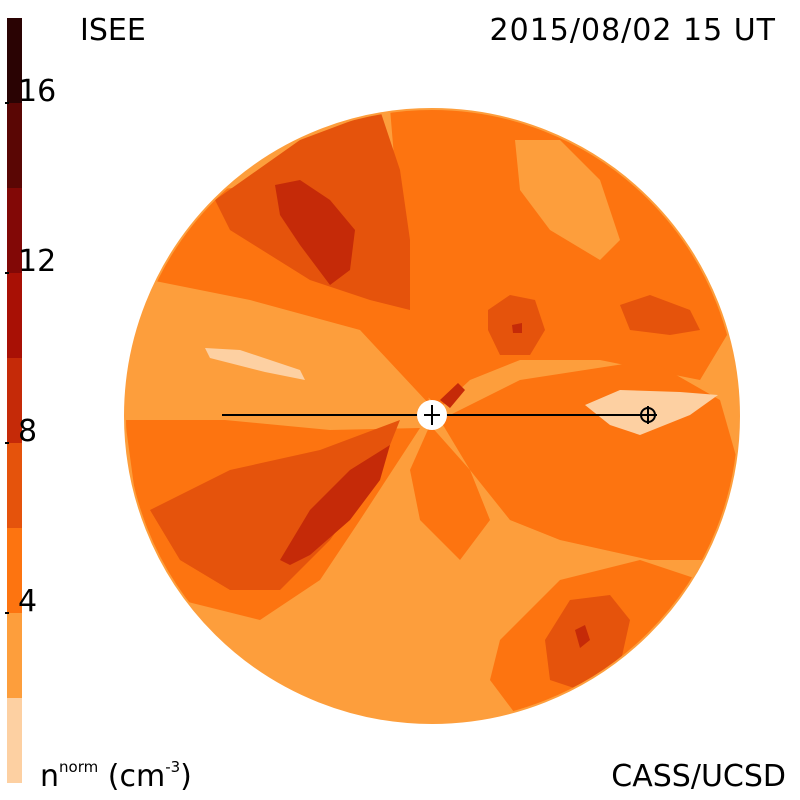 Image resolution: width=800 pixels, height=800 pixels. I want to click on light-patch-ne, so click(567, 200).